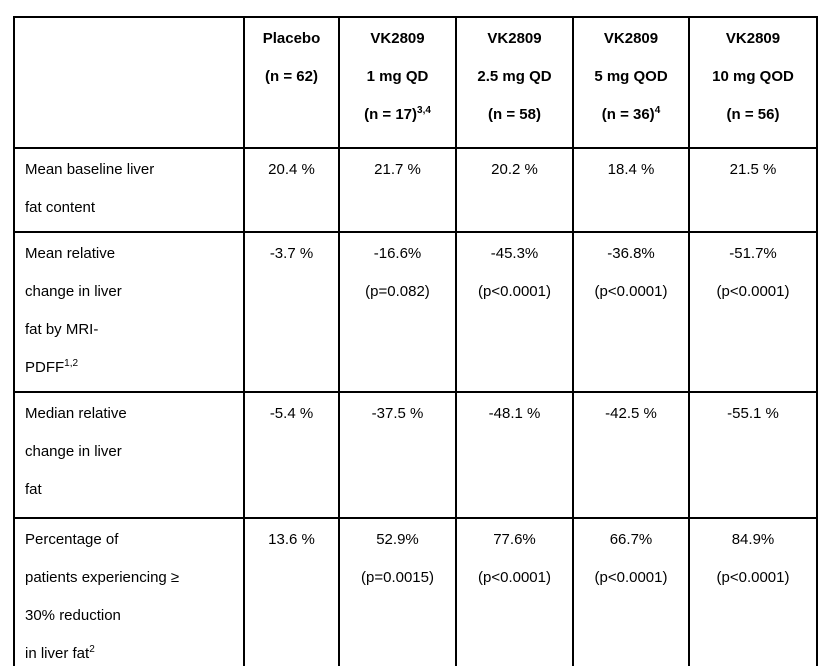 The image size is (829, 666). Describe the element at coordinates (397, 539) in the screenshot. I see `cell-text-line: 52.9%` at that location.